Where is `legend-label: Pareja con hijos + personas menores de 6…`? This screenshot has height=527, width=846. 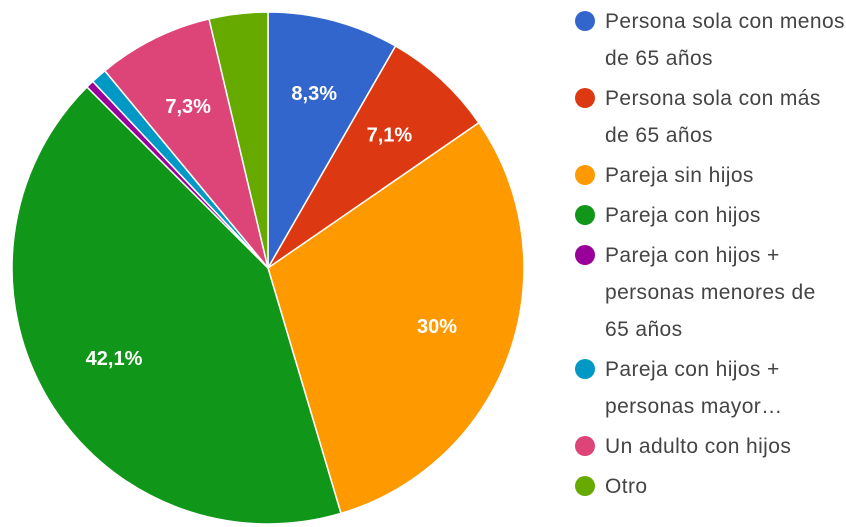
legend-label: Pareja con hijos + personas menores de 6… is located at coordinates (710, 292).